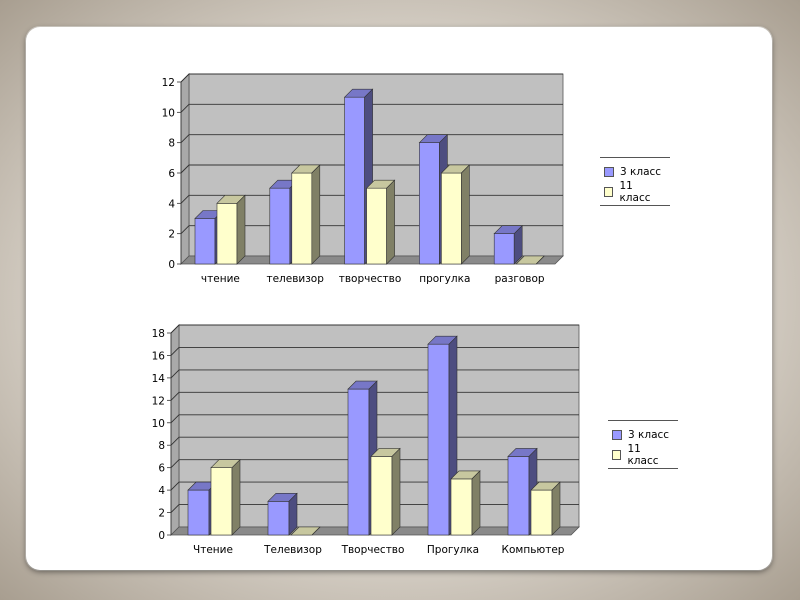 Image resolution: width=800 pixels, height=600 pixels. I want to click on x-tick-label-творчество: творчество, so click(370, 279).